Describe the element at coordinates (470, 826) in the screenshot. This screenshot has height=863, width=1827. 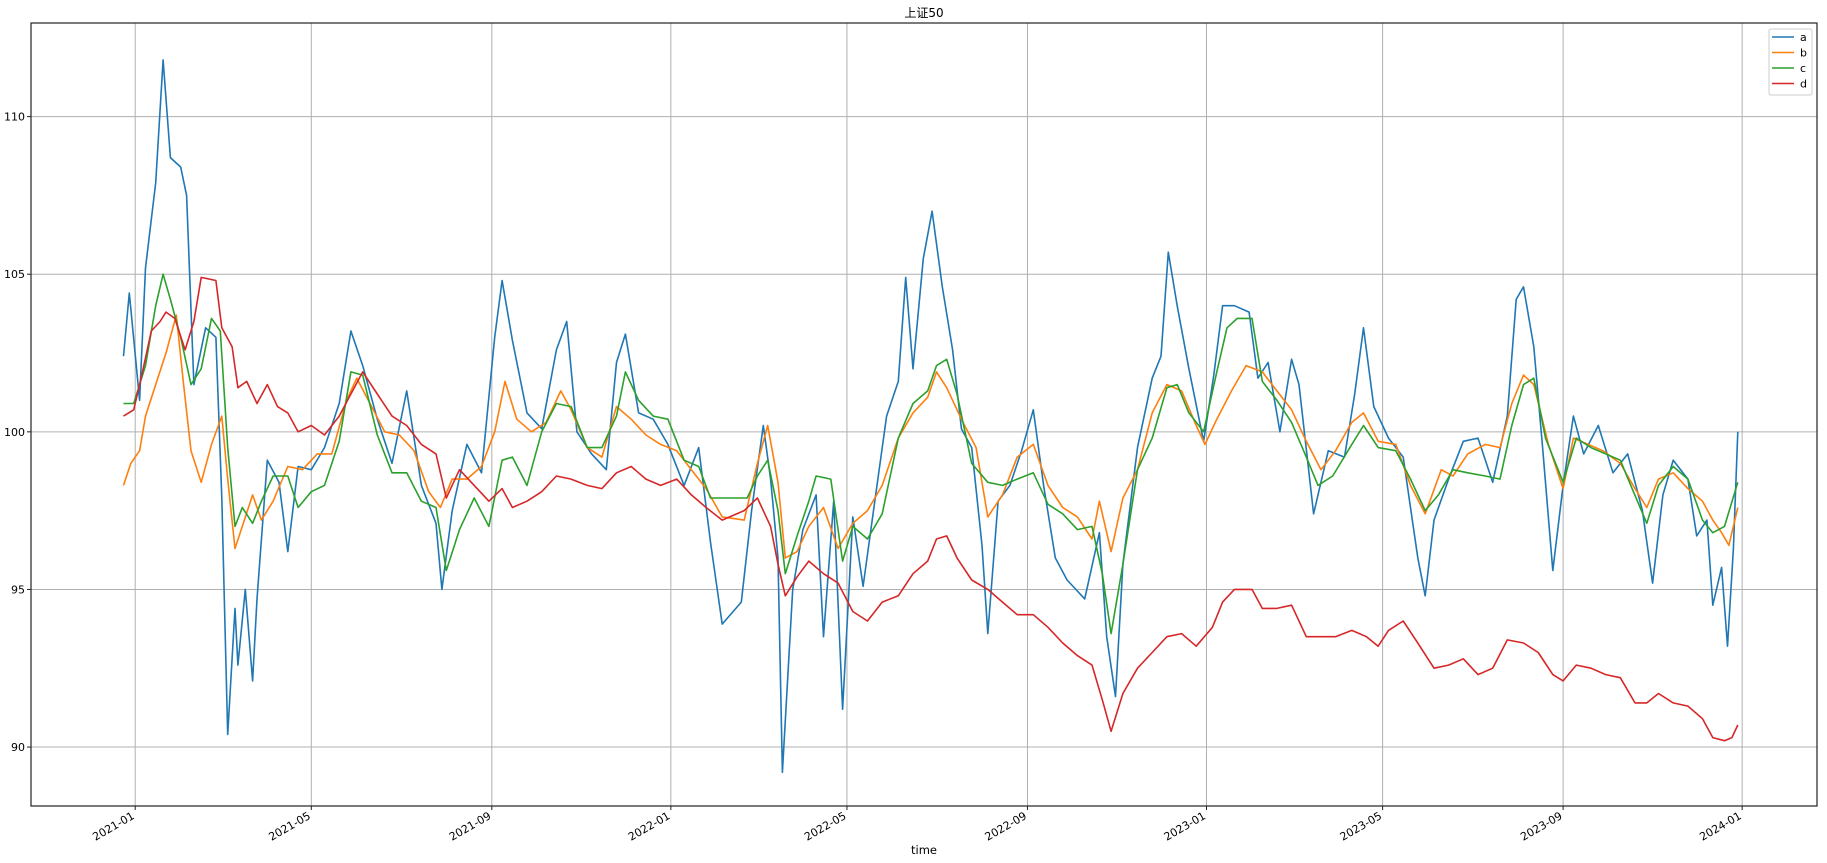
I see `x-tick-label: 2021-09` at that location.